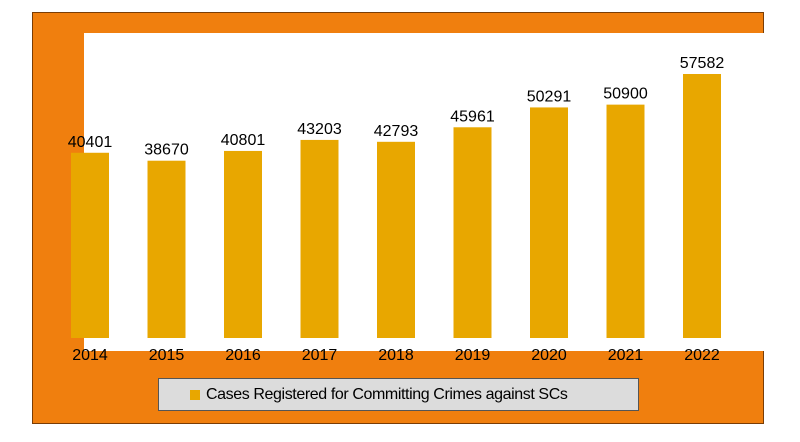 Image resolution: width=800 pixels, height=442 pixels. I want to click on data-label-2018: 42793, so click(396, 131).